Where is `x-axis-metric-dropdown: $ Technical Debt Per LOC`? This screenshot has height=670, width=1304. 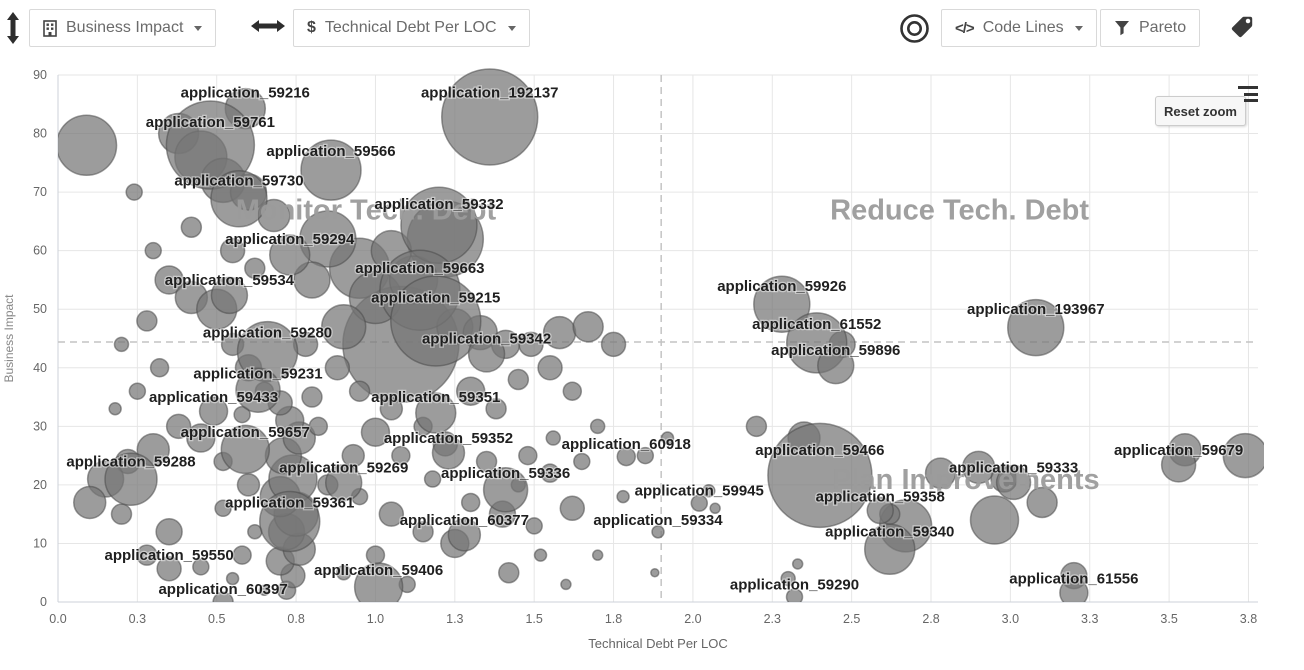
x-axis-metric-dropdown: $ Technical Debt Per LOC is located at coordinates (411, 28).